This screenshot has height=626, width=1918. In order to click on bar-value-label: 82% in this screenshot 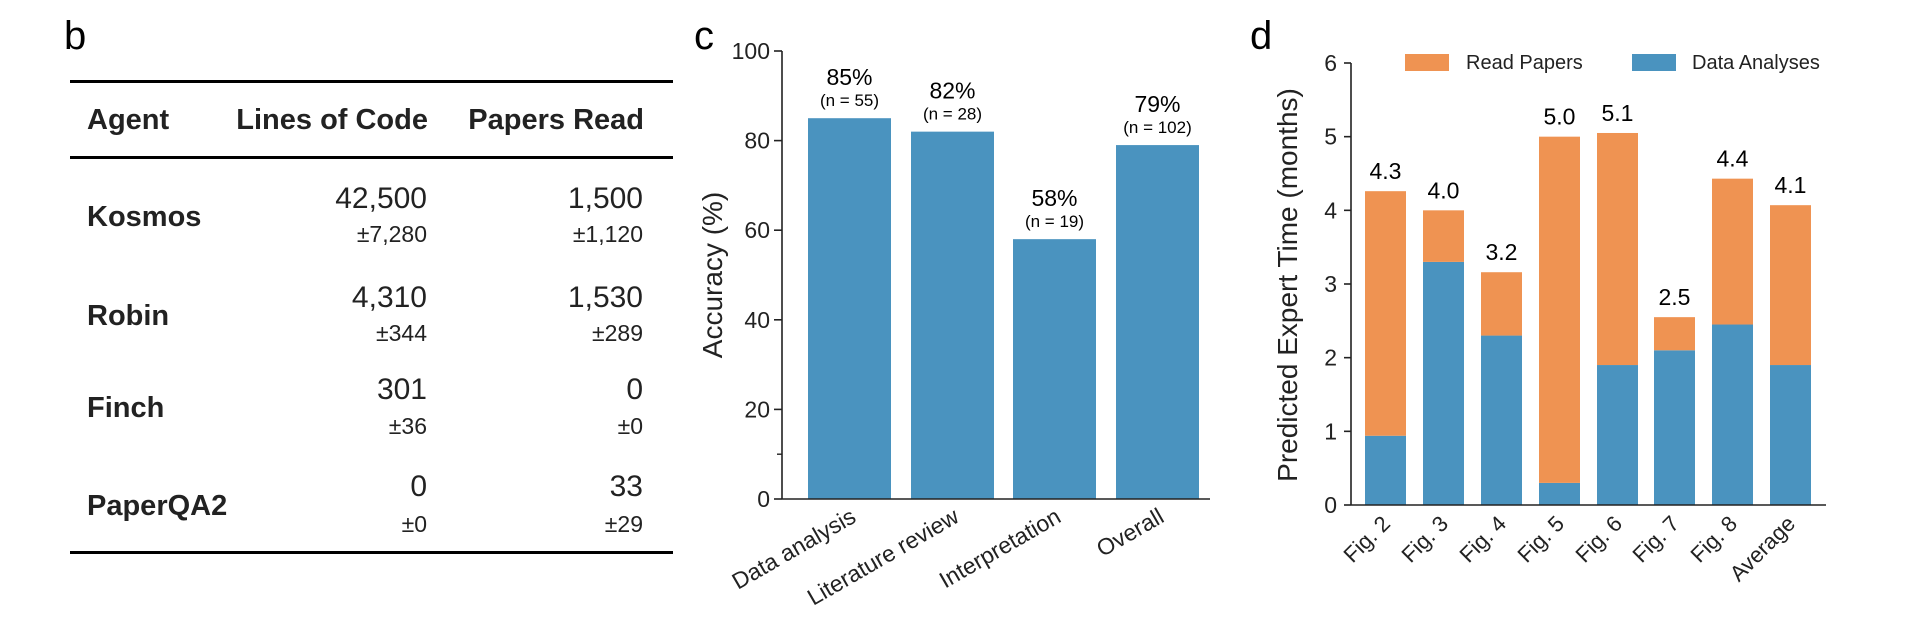, I will do `click(952, 91)`.